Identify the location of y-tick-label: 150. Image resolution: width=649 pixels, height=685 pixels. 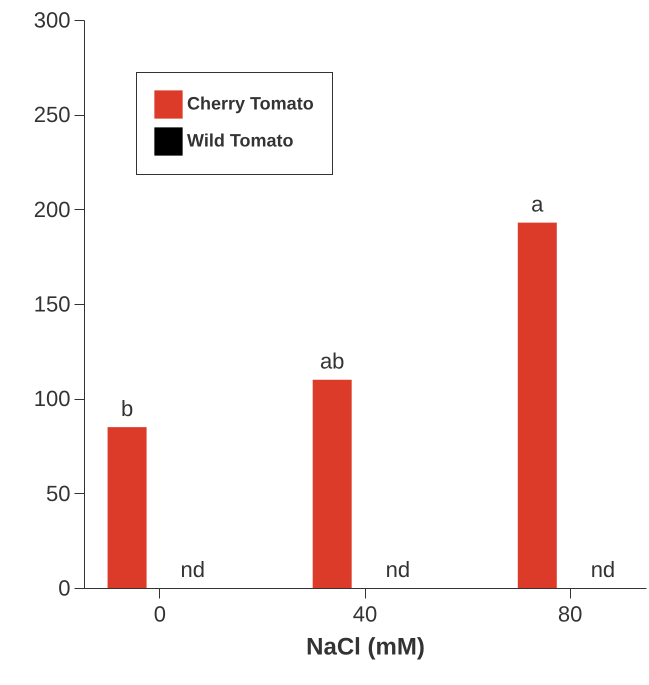
(52, 304).